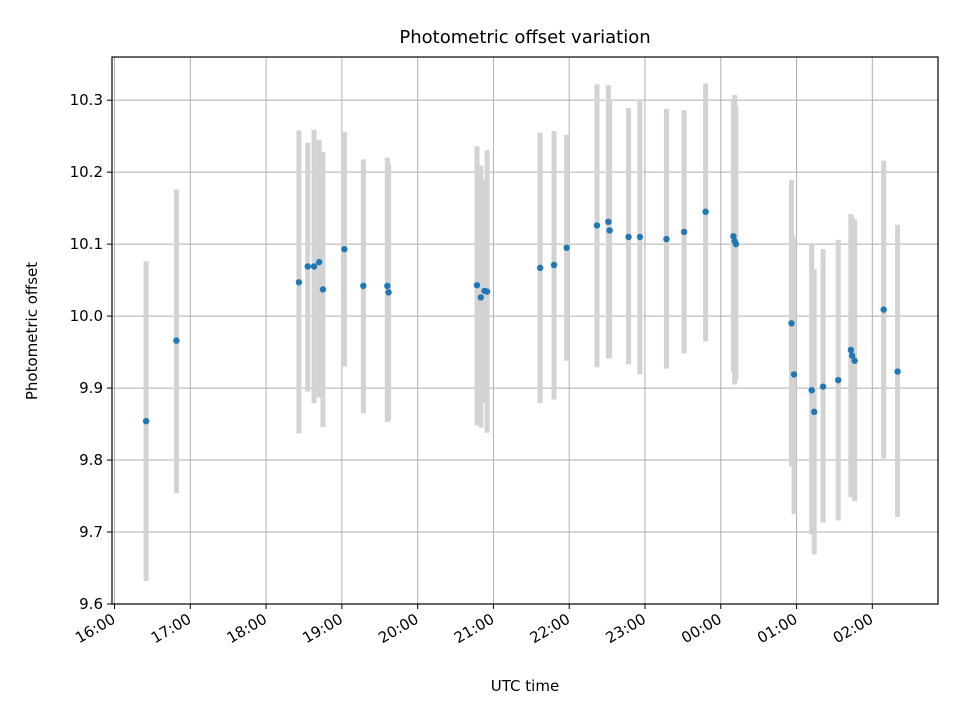 The image size is (960, 724). What do you see at coordinates (91, 460) in the screenshot?
I see `y-tick-label: 9.8` at bounding box center [91, 460].